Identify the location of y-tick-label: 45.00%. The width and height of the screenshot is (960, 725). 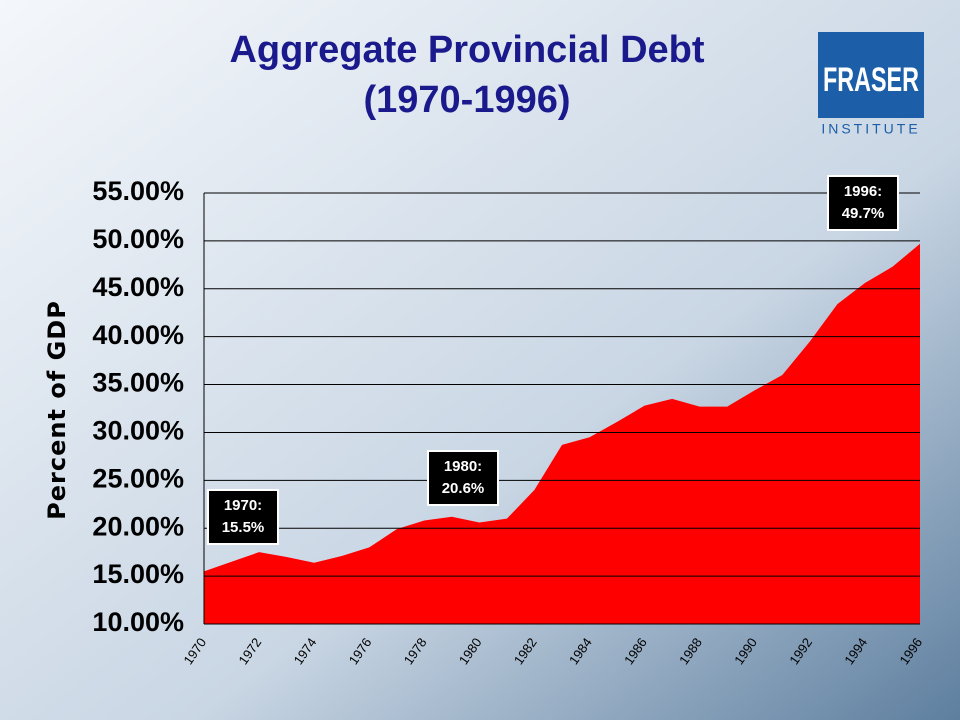
(138, 287).